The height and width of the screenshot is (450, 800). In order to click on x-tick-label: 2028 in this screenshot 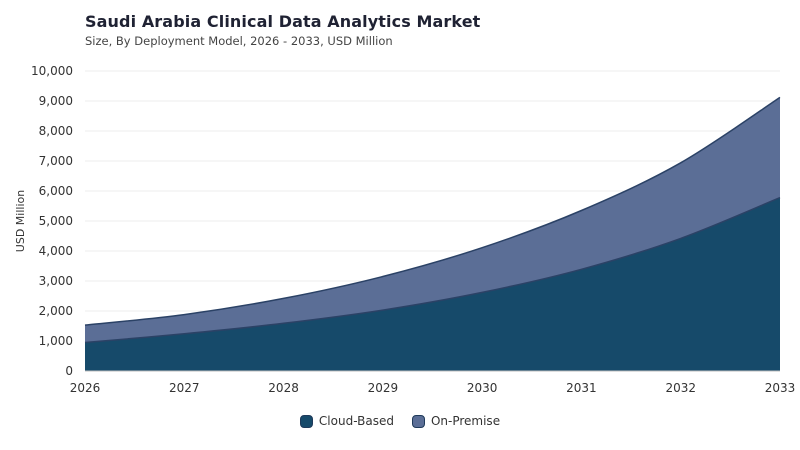, I will do `click(283, 388)`.